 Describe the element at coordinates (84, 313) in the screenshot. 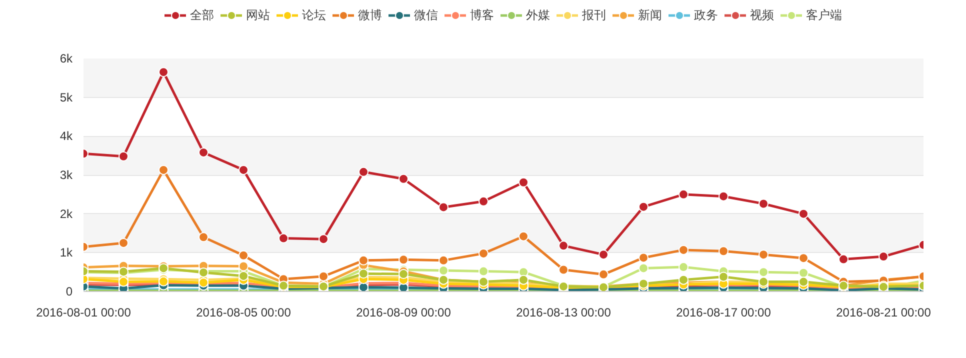

I see `x-tick-label: 2016-08-01 00:00` at that location.